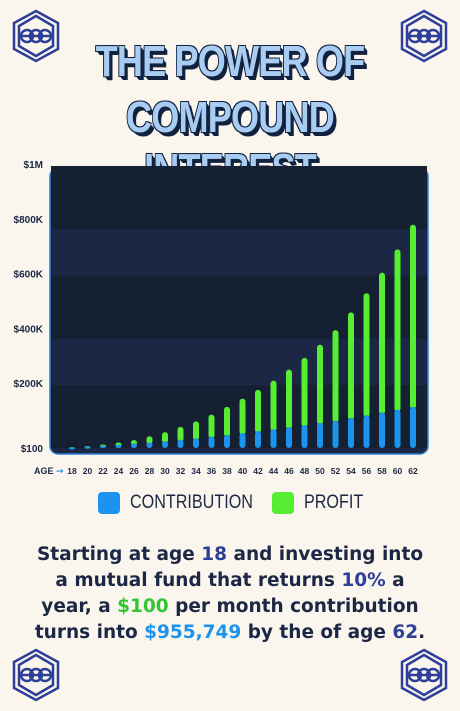 Image resolution: width=460 pixels, height=711 pixels. What do you see at coordinates (44, 471) in the screenshot?
I see `x-axis-label: AGE` at bounding box center [44, 471].